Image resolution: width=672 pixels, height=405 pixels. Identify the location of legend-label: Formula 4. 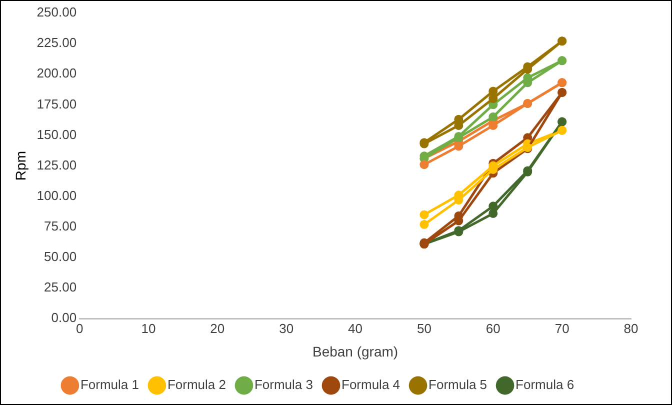
(371, 384).